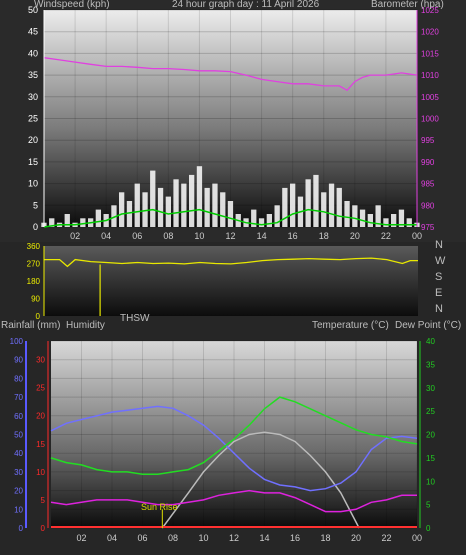 The width and height of the screenshot is (466, 555). I want to click on humidity-tick-9: 90, so click(18, 360).